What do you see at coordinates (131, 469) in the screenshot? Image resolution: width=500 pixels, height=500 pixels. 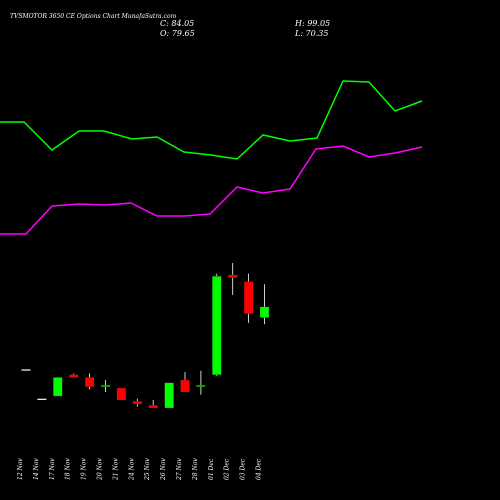 I see `x-tick-label: 24 Nov` at bounding box center [131, 469].